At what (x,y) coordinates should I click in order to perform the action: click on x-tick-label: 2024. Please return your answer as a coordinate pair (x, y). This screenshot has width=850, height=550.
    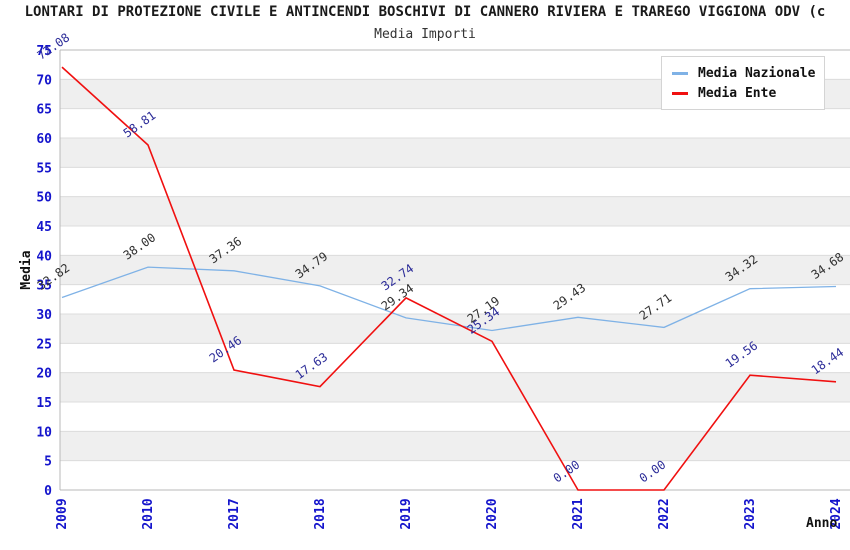
    Looking at the image, I should click on (836, 513).